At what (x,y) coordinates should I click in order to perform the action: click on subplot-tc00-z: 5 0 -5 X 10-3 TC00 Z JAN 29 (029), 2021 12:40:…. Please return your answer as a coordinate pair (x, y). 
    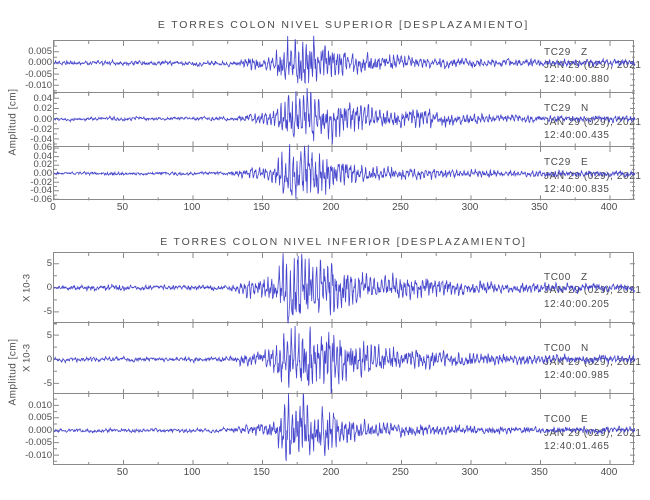
    Looking at the image, I should click on (331, 288).